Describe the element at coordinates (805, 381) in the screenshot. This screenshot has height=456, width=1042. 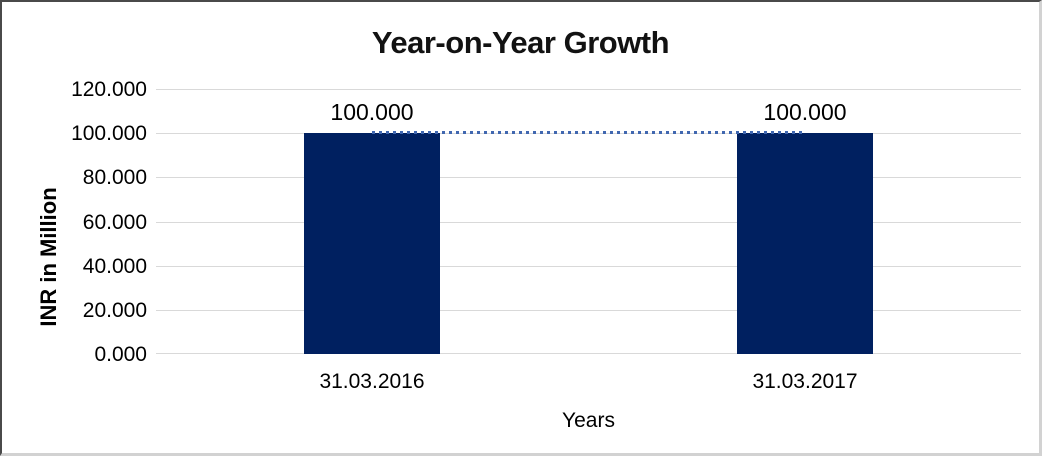
I see `x-category-label: 31.03.2017` at that location.